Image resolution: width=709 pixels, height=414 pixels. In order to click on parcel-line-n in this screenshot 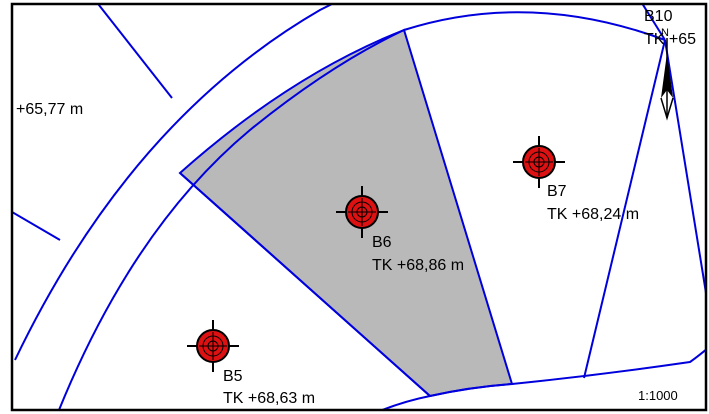, I will do `click(653, 22)`.